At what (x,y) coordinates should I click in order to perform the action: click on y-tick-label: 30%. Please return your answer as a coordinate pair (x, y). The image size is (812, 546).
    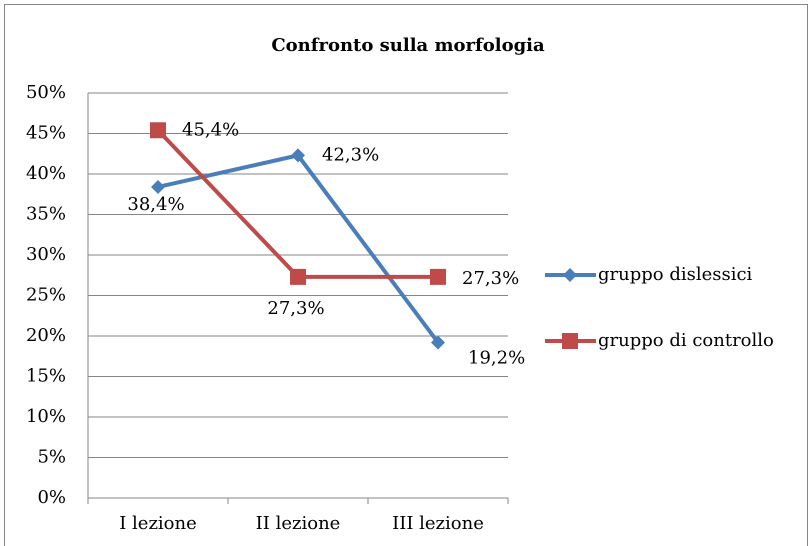
    Looking at the image, I should click on (46, 254).